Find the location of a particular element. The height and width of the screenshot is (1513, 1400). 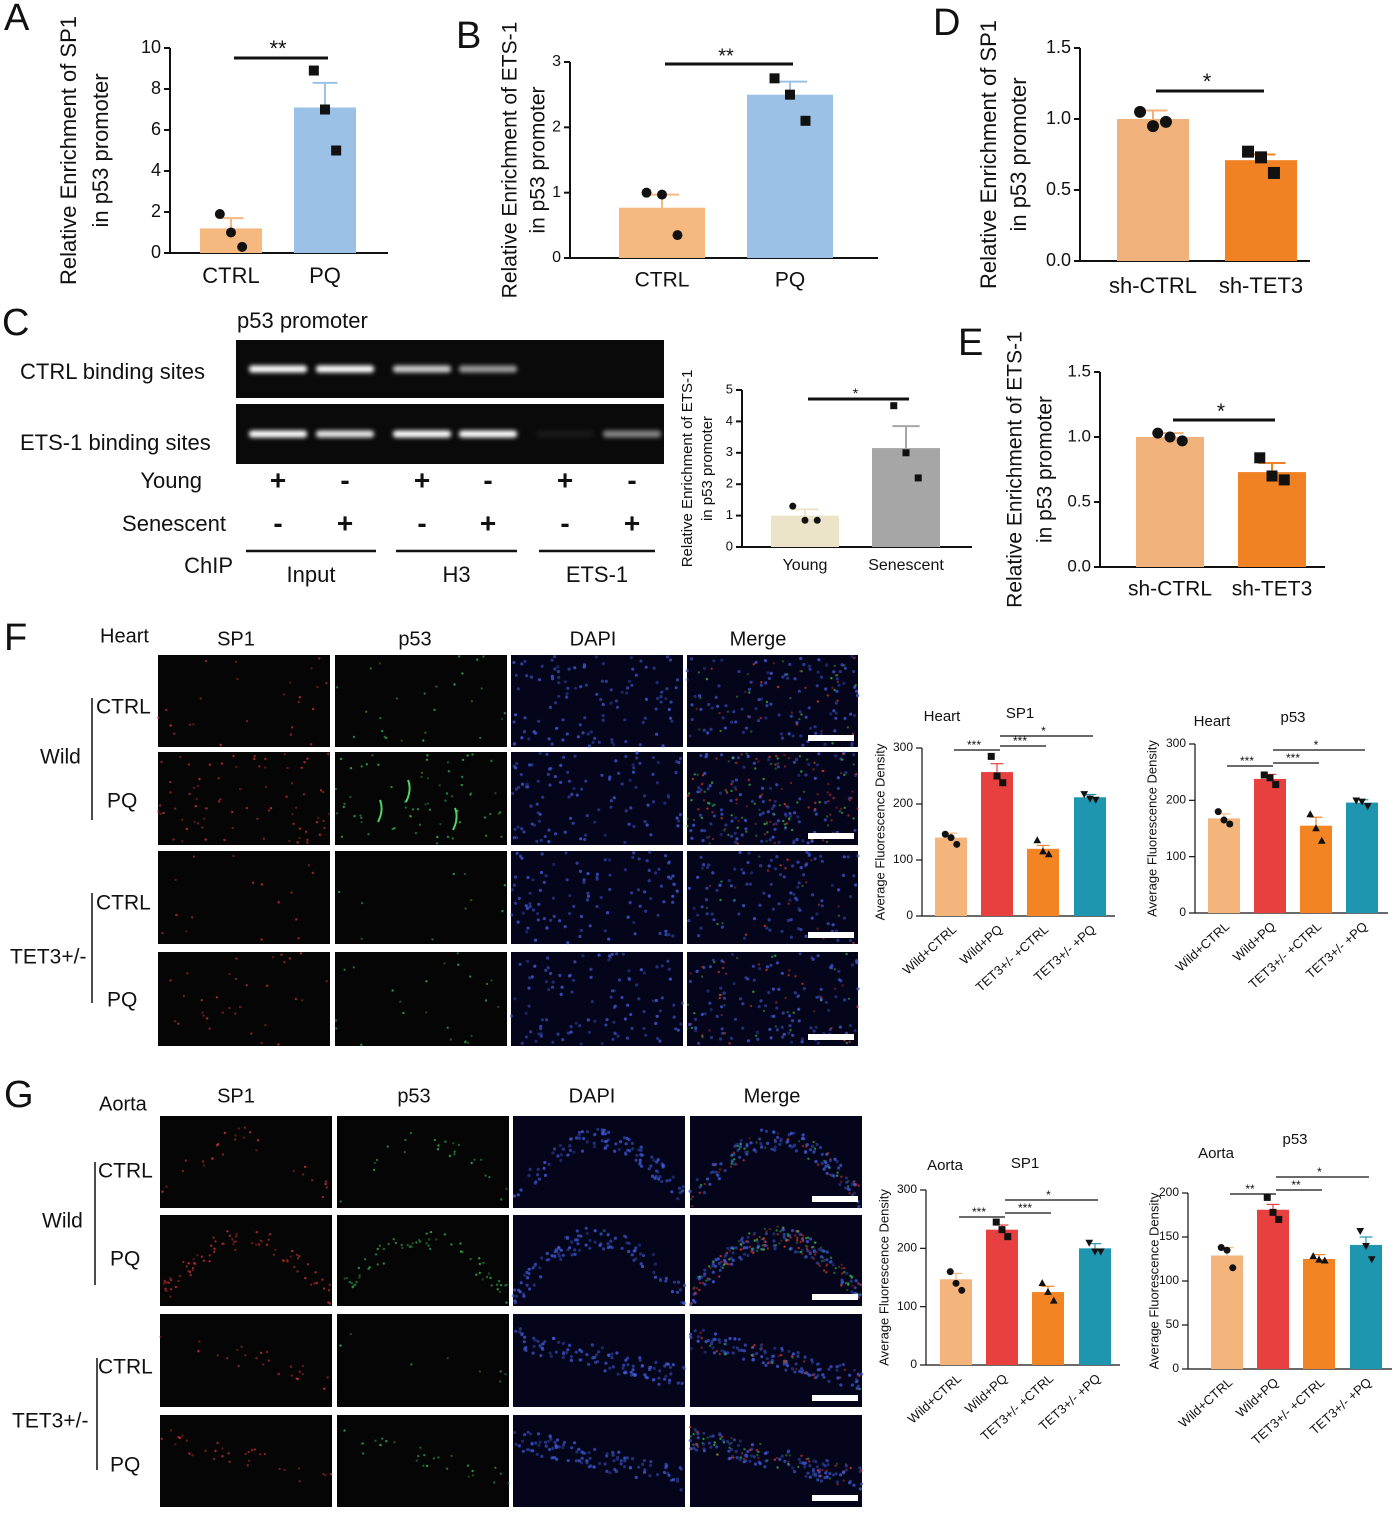

panel-label: A is located at coordinates (17, 19).